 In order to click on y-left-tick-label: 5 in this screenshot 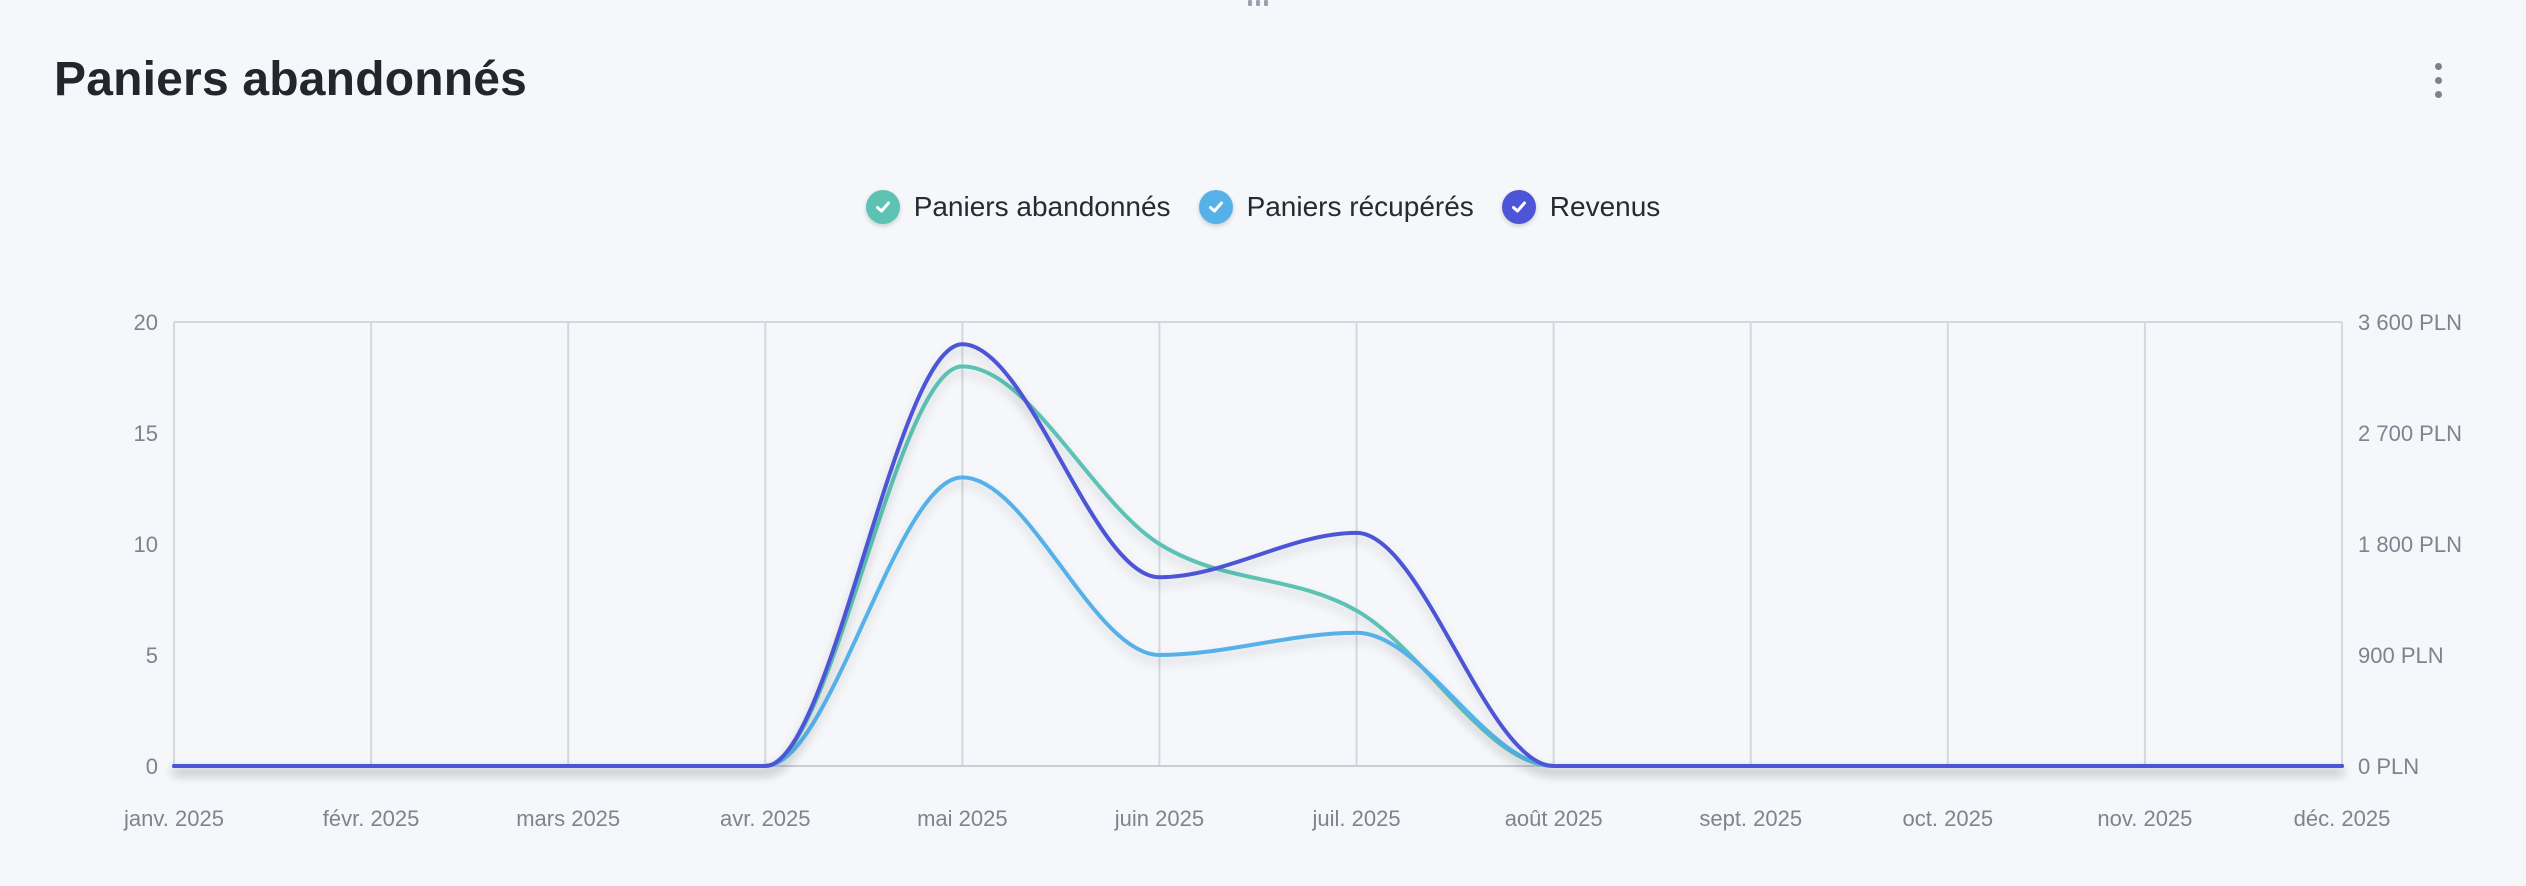, I will do `click(152, 655)`.